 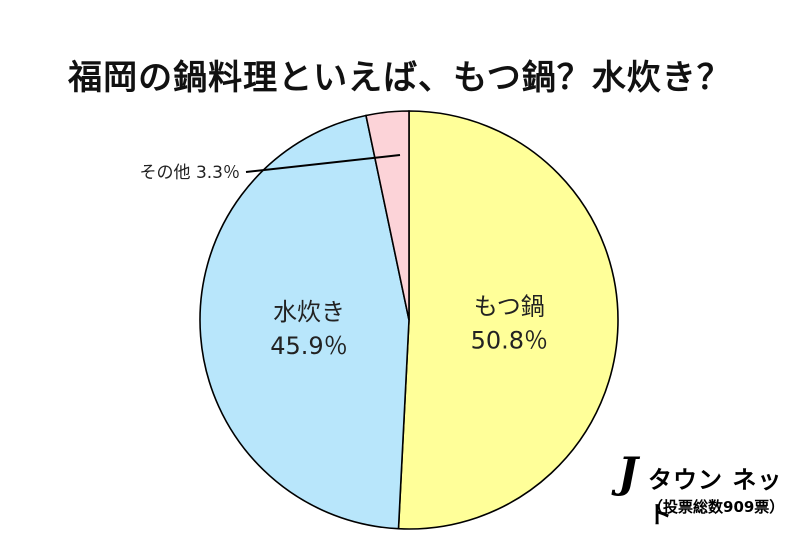 I want to click on brand-block: J タウン ネット （投票総数909票）, so click(x=703, y=489).